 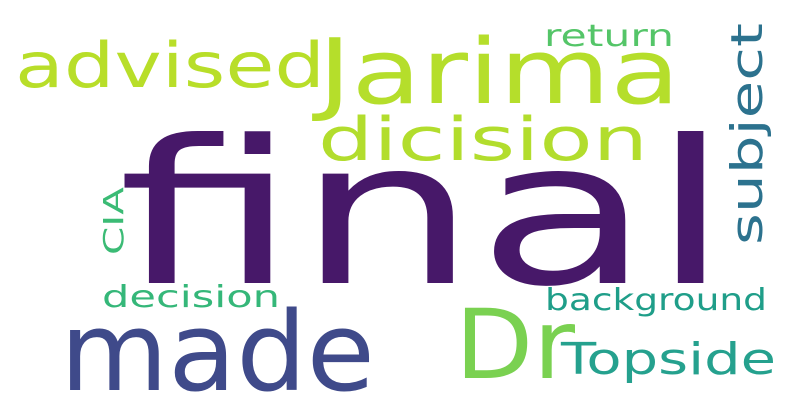 What do you see at coordinates (747, 134) in the screenshot?
I see `word-subject: subject` at bounding box center [747, 134].